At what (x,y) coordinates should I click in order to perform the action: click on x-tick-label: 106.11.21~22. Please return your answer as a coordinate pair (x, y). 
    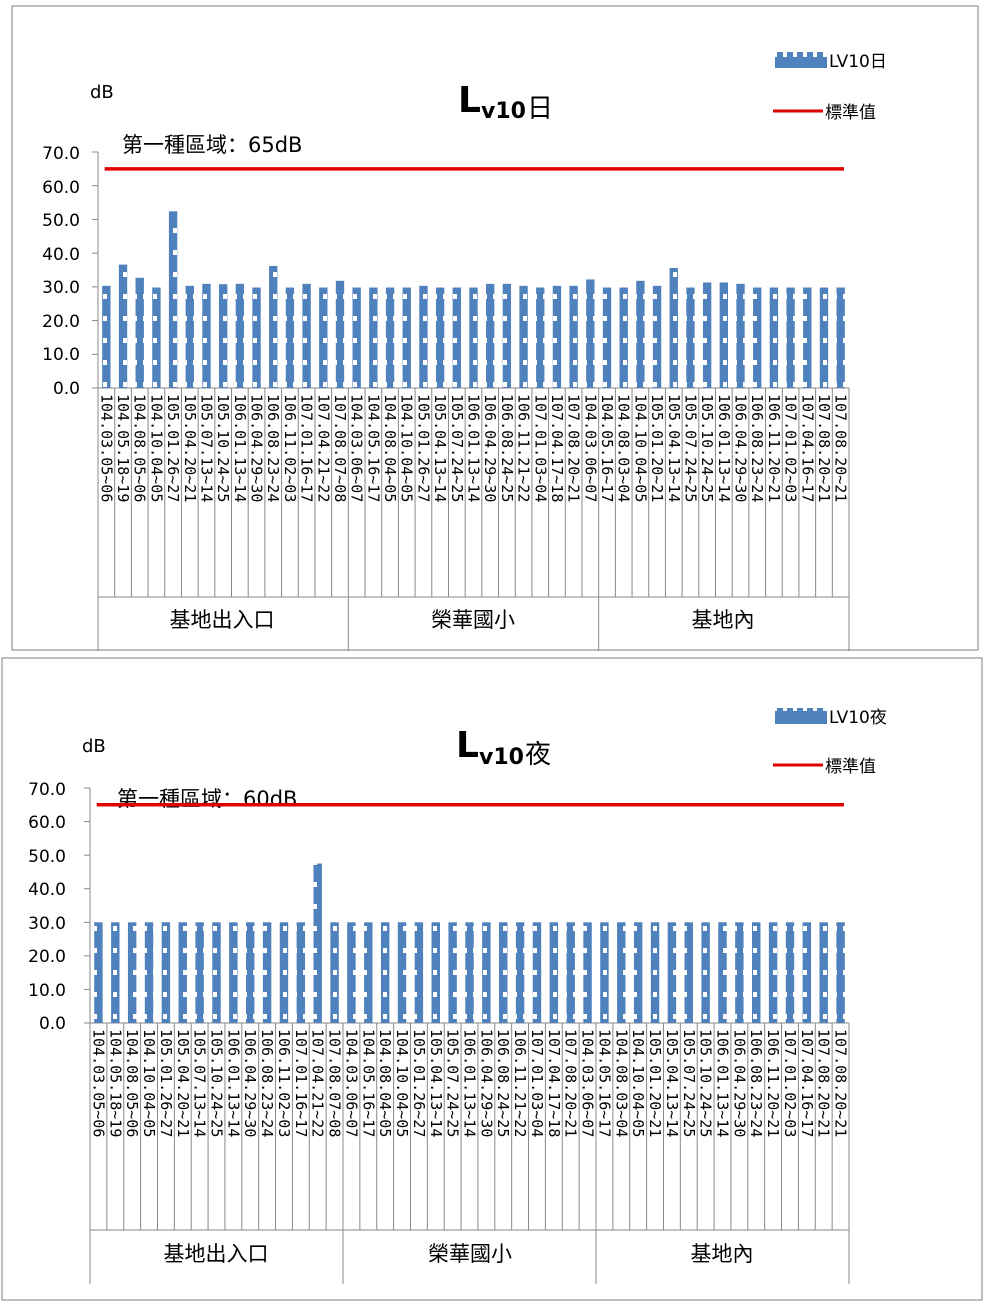
    Looking at the image, I should click on (524, 448).